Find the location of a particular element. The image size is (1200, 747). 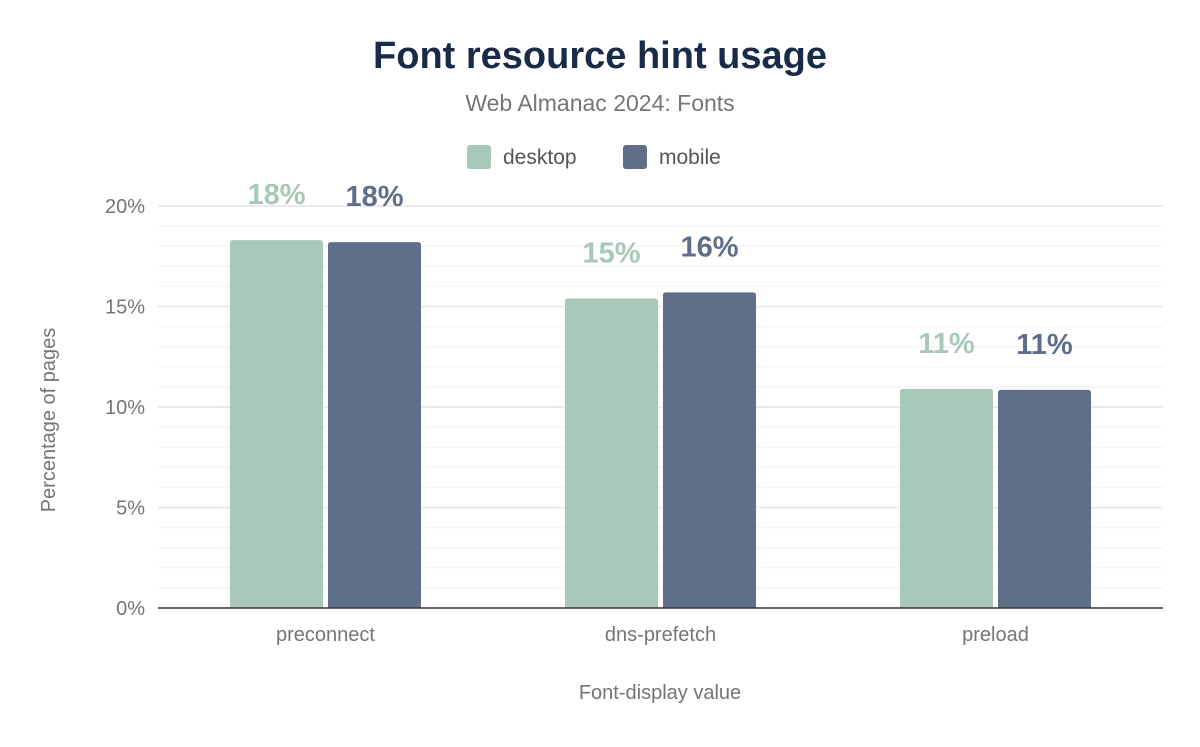

legend-label-mobile: mobile is located at coordinates (690, 157).